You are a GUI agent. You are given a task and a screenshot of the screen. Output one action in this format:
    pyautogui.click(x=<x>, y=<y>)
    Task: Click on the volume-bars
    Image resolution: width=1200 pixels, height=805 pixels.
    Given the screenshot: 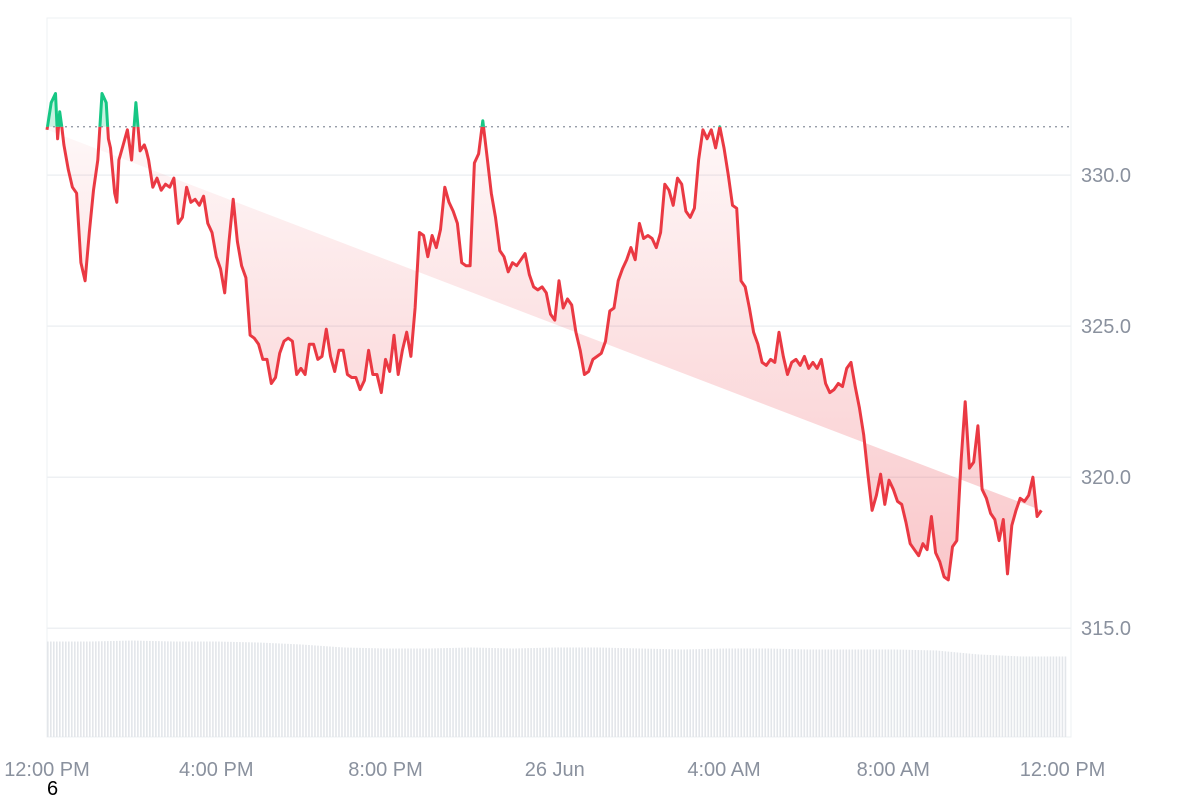 What is the action you would take?
    pyautogui.click(x=557, y=688)
    